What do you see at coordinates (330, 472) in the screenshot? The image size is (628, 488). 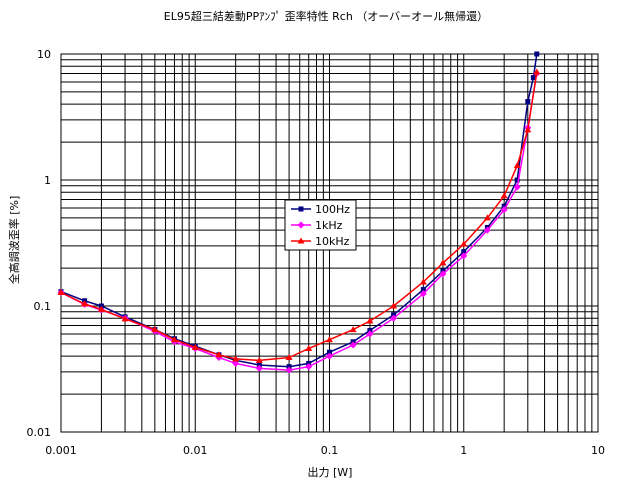 I see `x-axis-label: 出力 [W]` at bounding box center [330, 472].